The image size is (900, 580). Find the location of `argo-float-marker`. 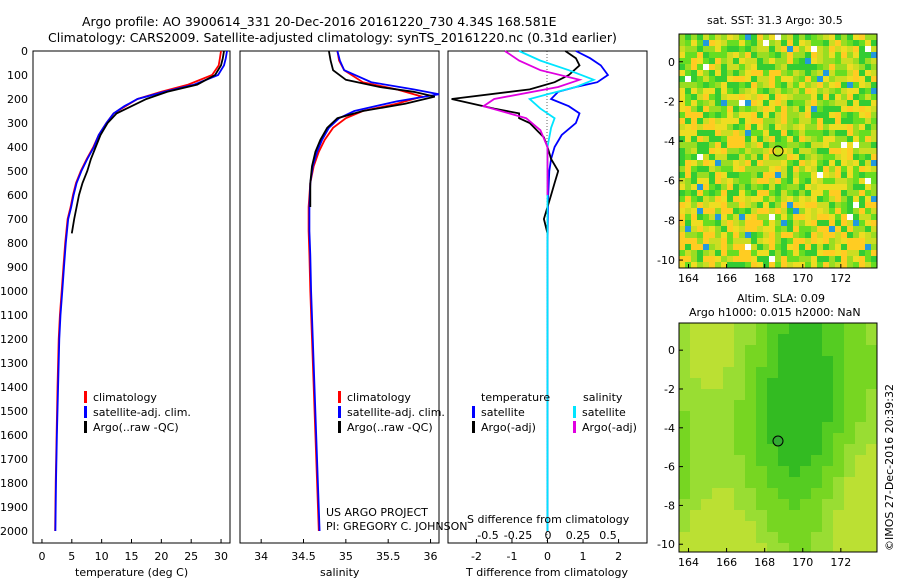

argo-float-marker is located at coordinates (778, 151).